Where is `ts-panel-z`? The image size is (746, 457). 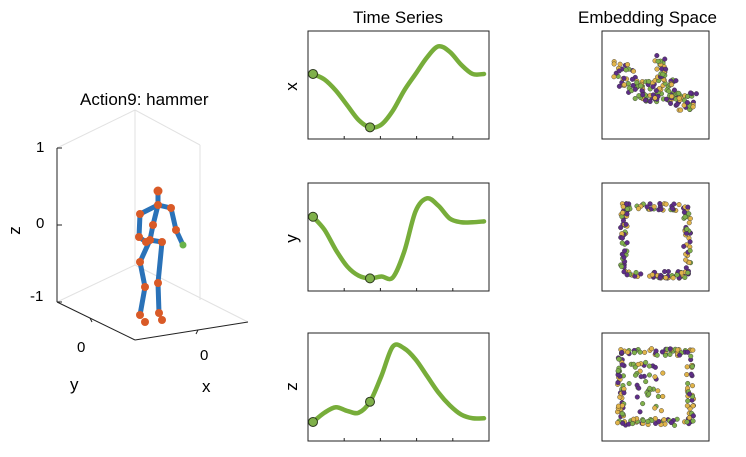
ts-panel-z is located at coordinates (398, 387).